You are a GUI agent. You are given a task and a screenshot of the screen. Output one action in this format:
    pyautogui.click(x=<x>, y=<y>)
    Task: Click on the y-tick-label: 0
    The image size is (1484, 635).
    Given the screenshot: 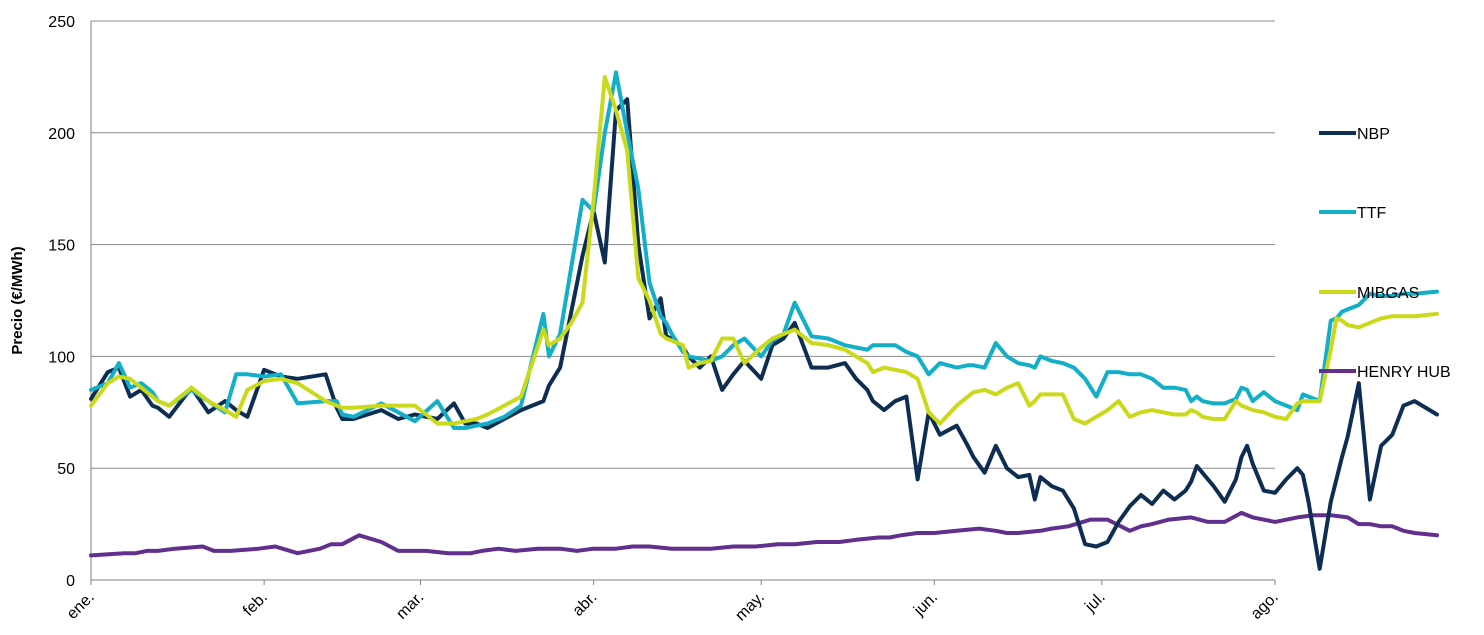 What is the action you would take?
    pyautogui.click(x=70, y=581)
    